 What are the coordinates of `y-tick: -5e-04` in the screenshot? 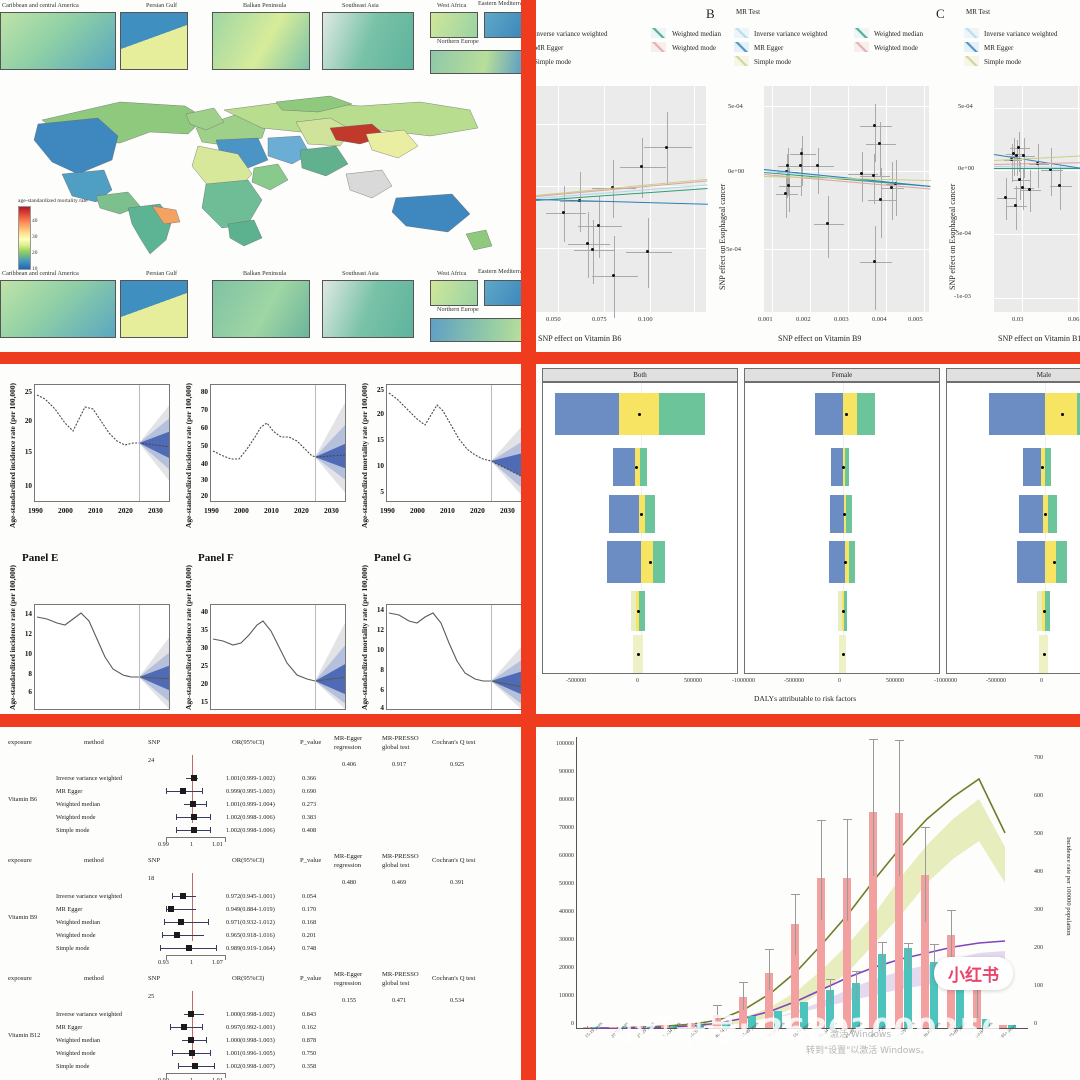 It's located at (962, 233).